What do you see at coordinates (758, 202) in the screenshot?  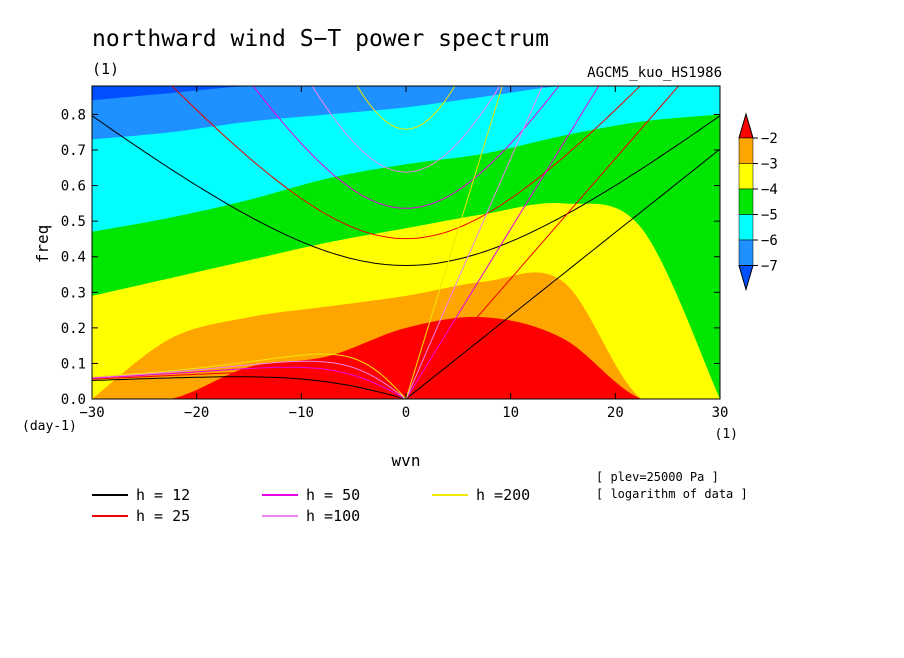 I see `colorbar: −2 −3 −4 −5 −6 −7` at bounding box center [758, 202].